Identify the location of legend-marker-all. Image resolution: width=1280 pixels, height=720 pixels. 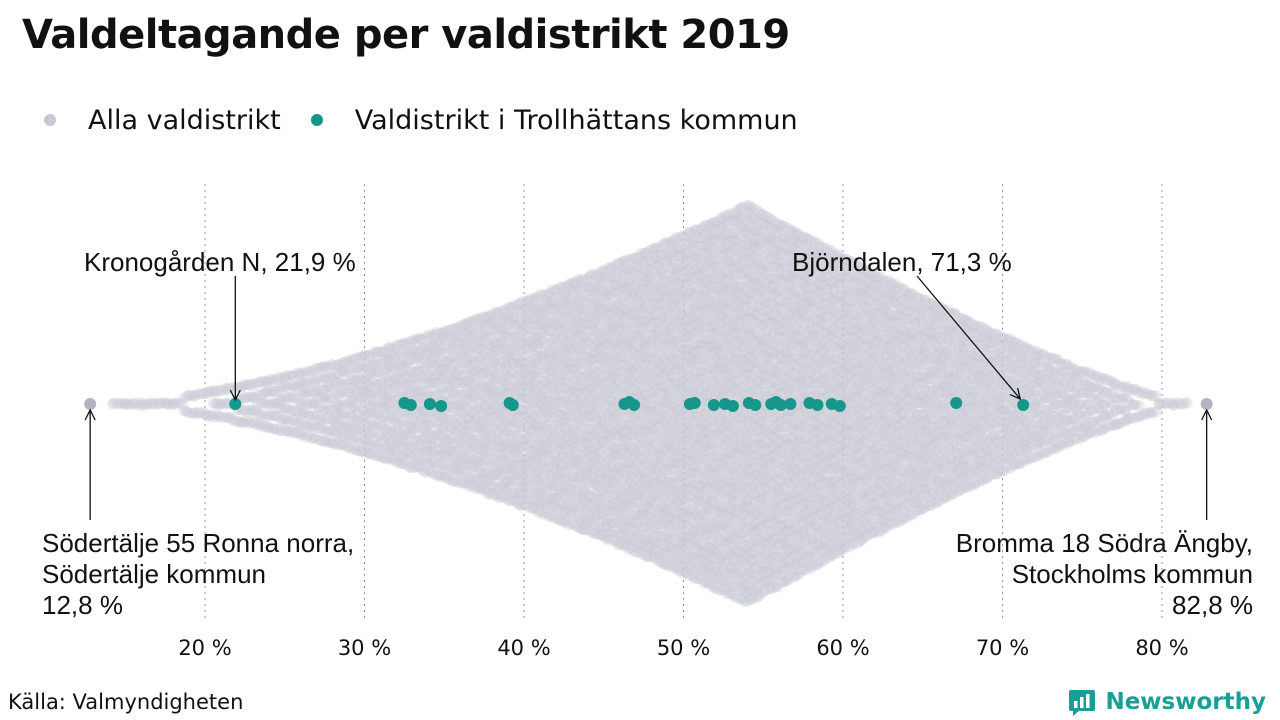
(50, 120).